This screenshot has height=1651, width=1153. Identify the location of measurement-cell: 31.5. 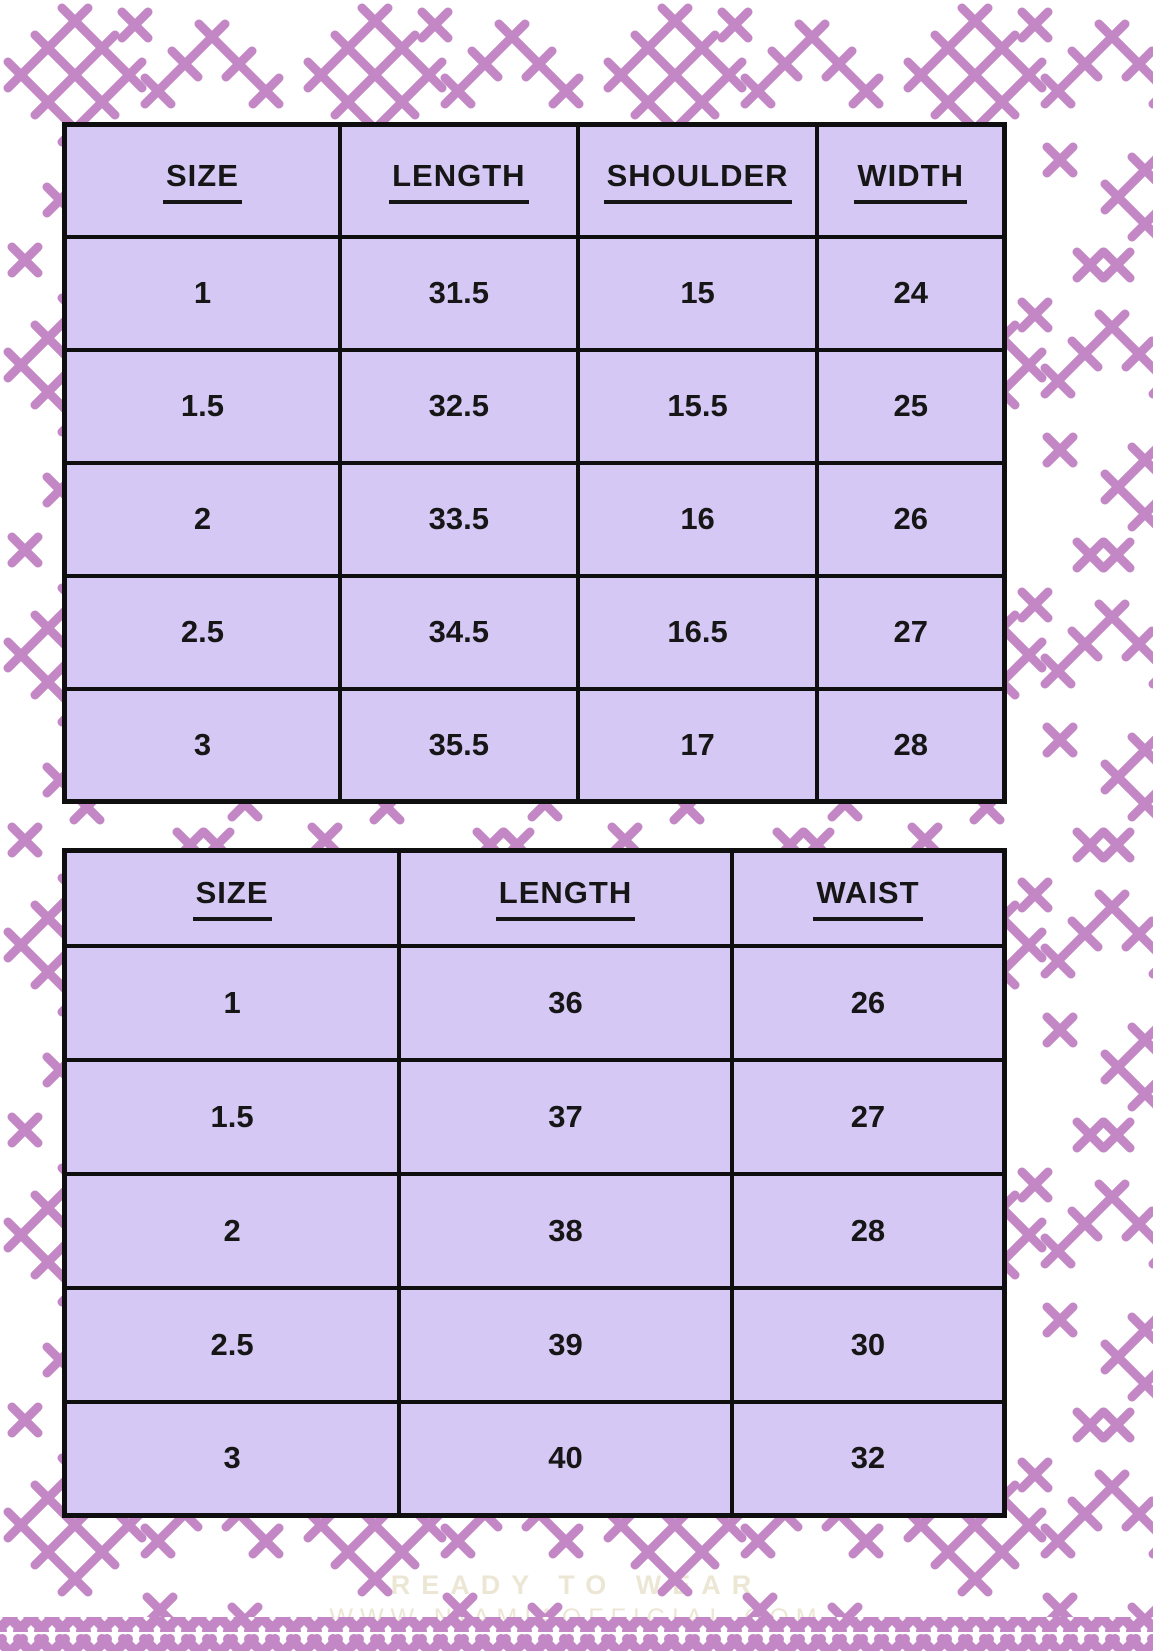
(458, 293).